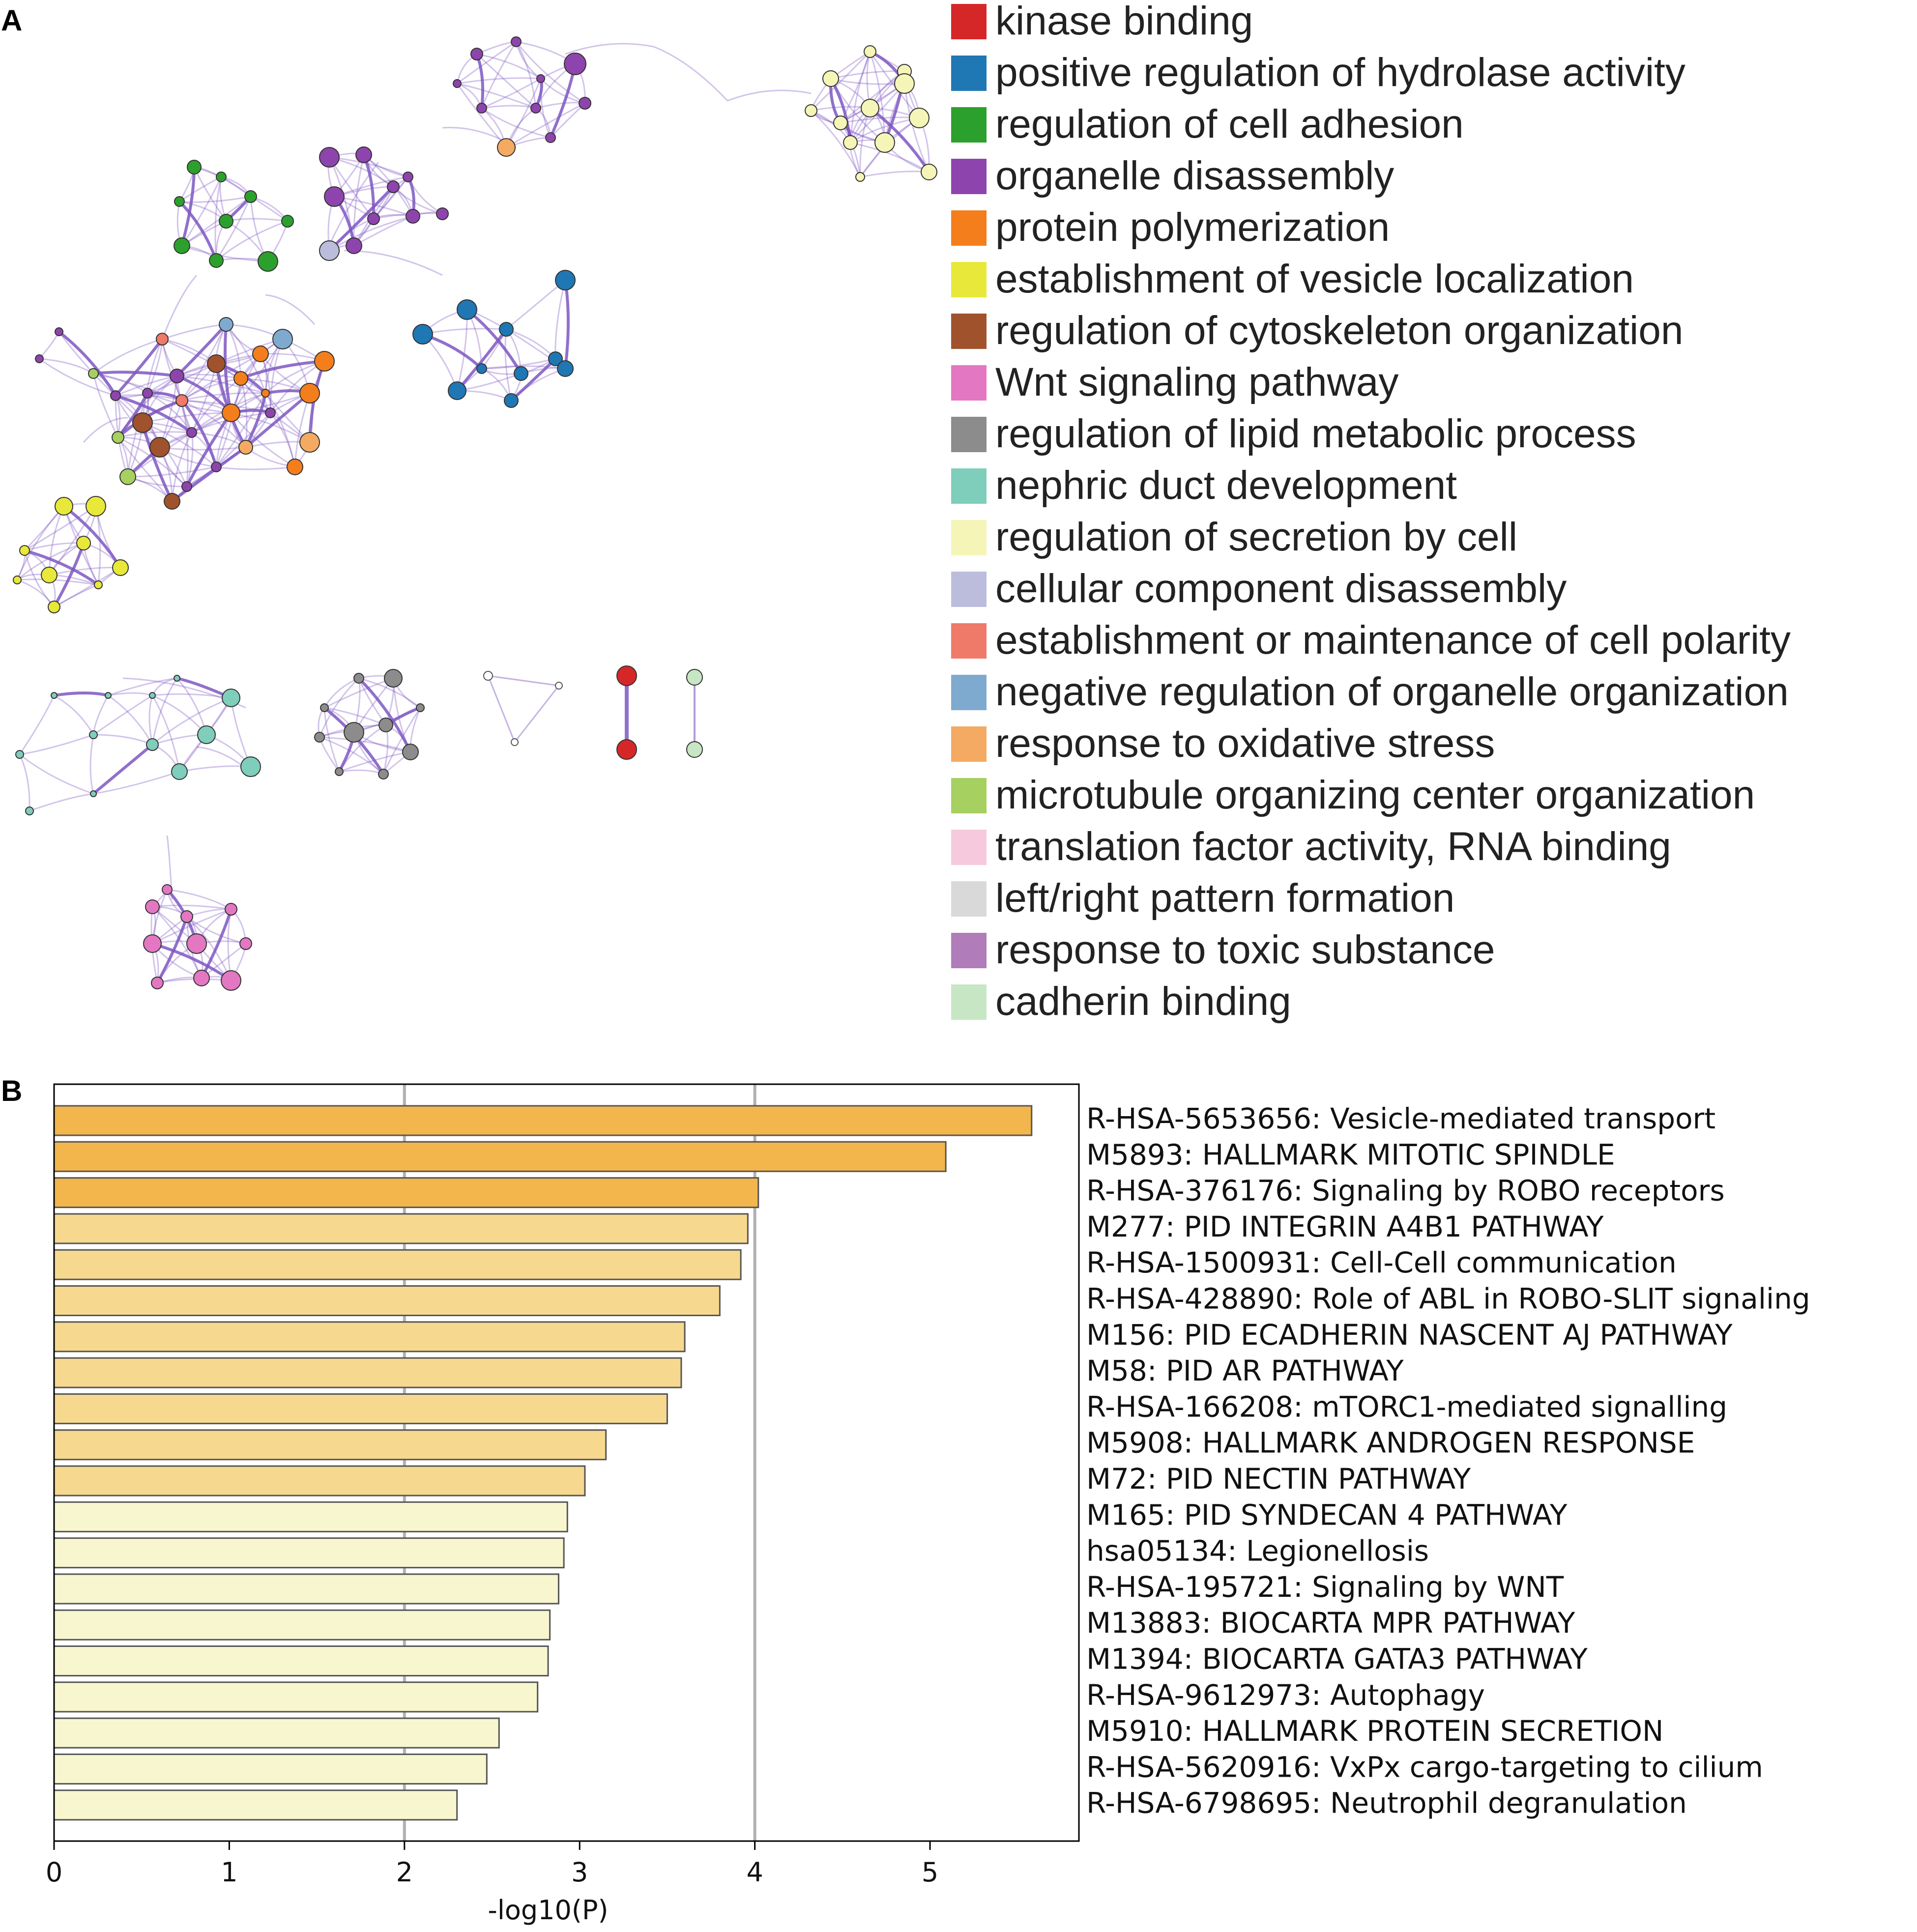 The image size is (1917, 1932). Describe the element at coordinates (492, 1865) in the screenshot. I see `x-axis: 0 1 2 3 4 5` at that location.